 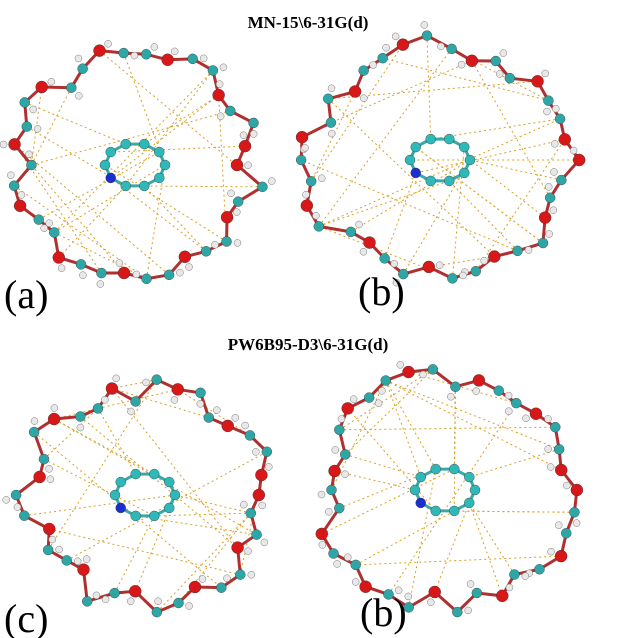 I want to click on section-title: MN-15\6-31G(d), so click(x=308, y=22).